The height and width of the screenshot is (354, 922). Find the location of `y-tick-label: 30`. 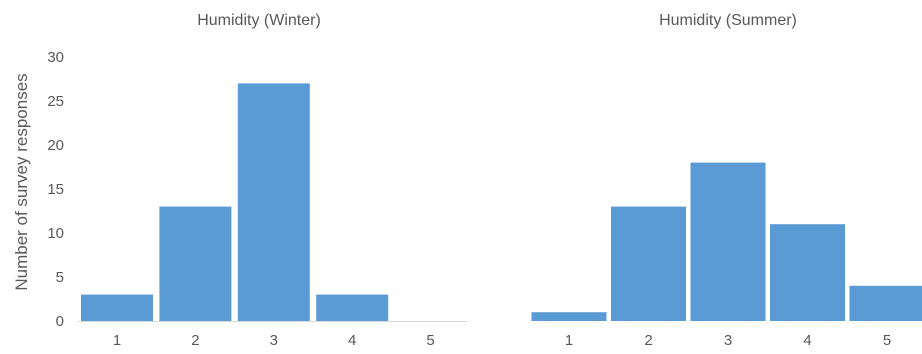

y-tick-label: 30 is located at coordinates (55, 57).